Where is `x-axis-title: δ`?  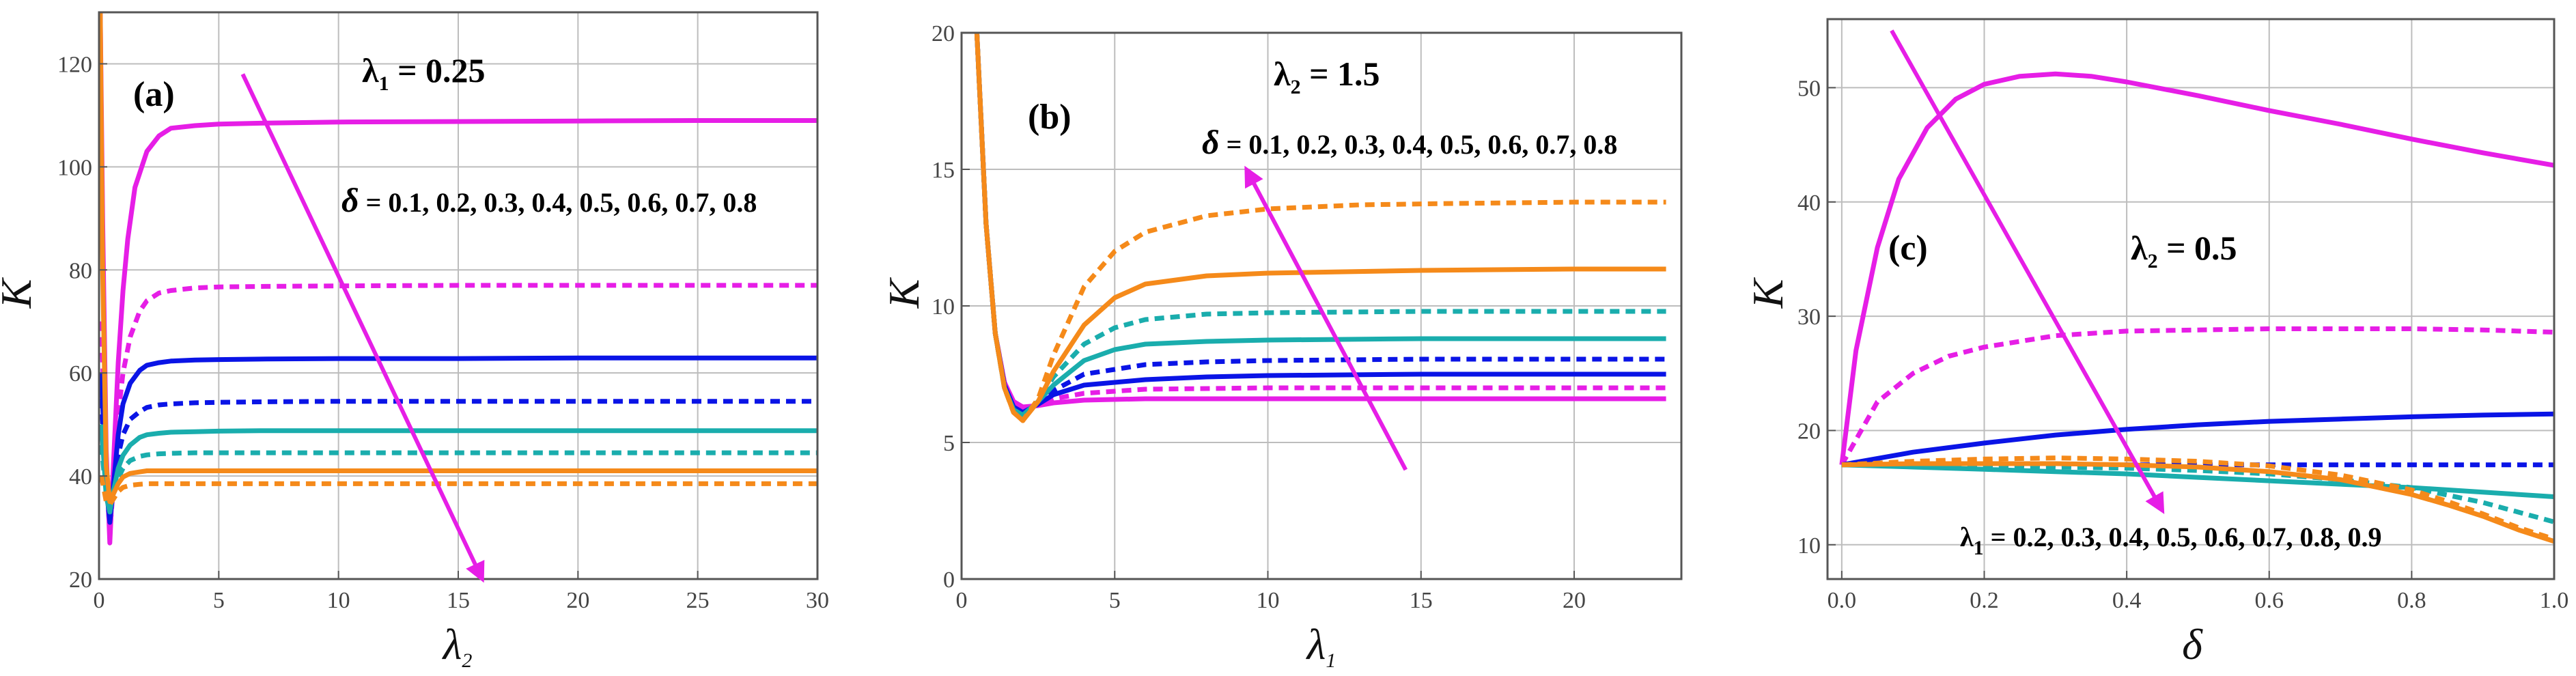
x-axis-title: δ is located at coordinates (2192, 644).